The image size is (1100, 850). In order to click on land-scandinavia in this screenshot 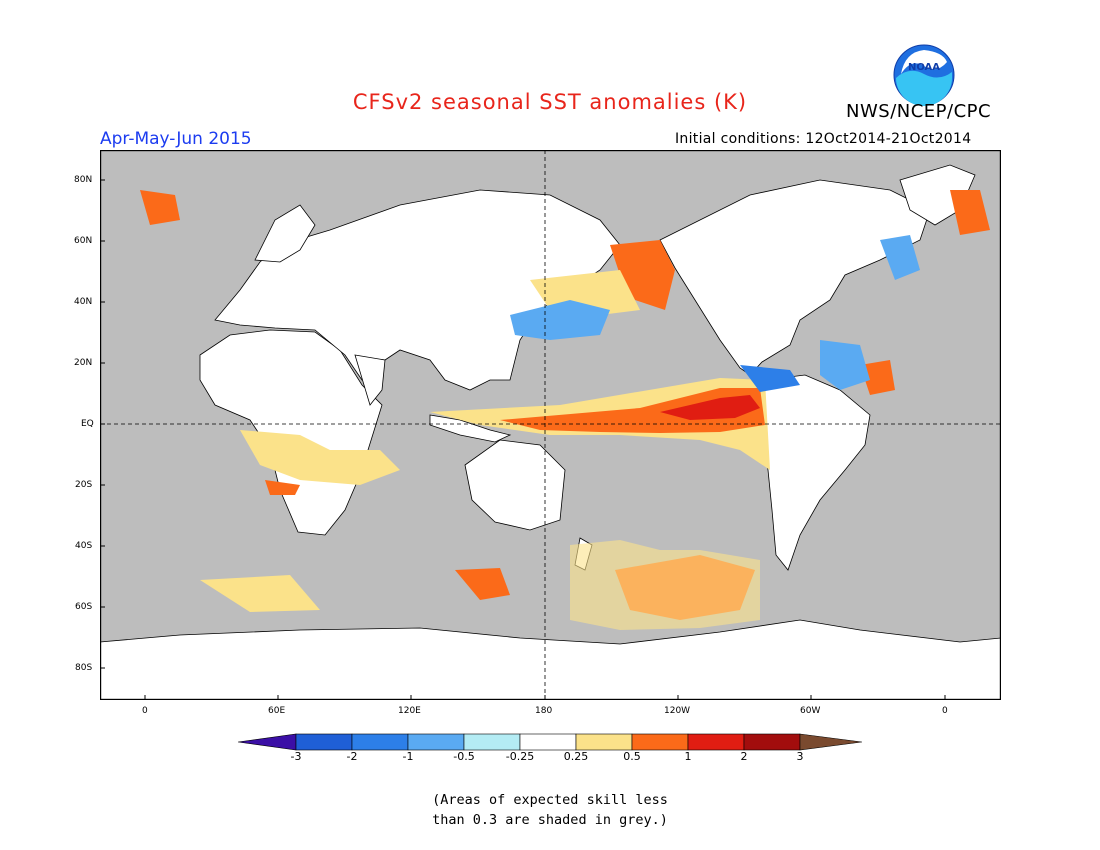, I will do `click(285, 233)`.